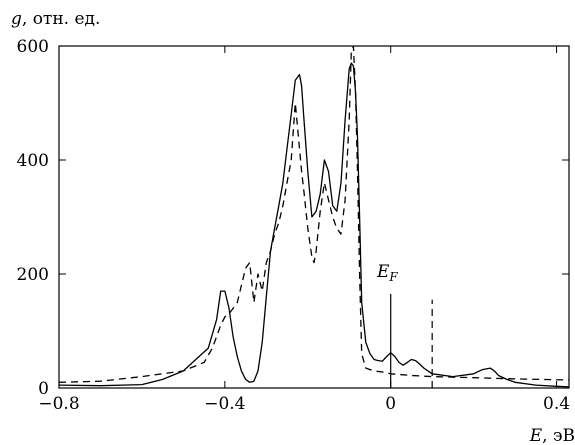  I want to click on x-axis-unit: , эВ, so click(558, 435).